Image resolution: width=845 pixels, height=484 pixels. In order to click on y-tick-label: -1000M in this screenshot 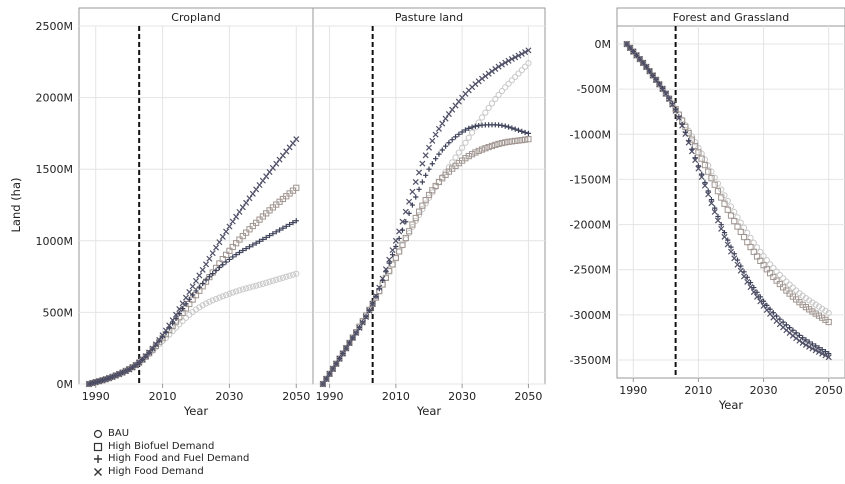, I will do `click(590, 134)`.